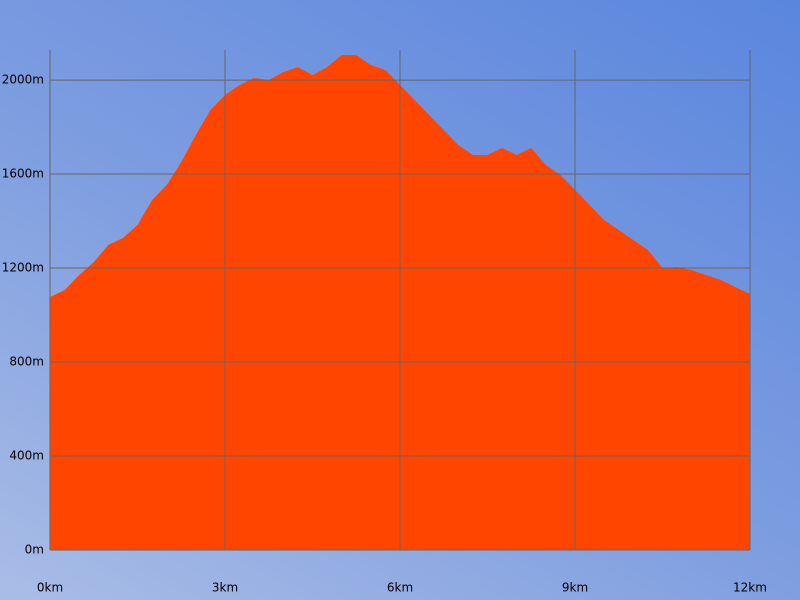  I want to click on x-tick-label: 0km, so click(50, 588).